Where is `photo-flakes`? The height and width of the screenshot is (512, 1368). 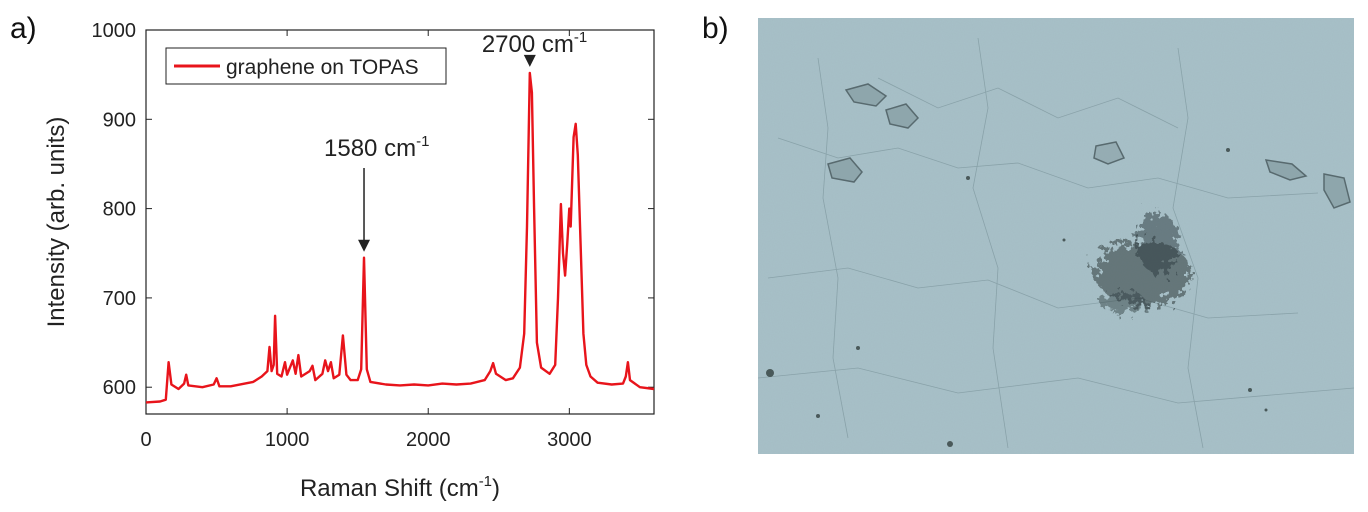
photo-flakes is located at coordinates (1089, 146).